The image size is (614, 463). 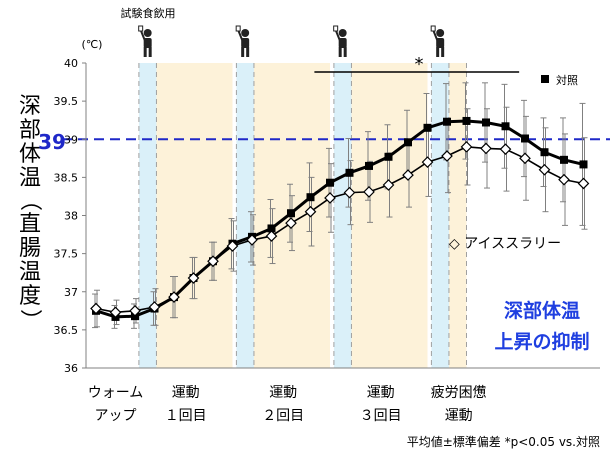 What do you see at coordinates (71, 368) in the screenshot?
I see `y-tick-label: 36` at bounding box center [71, 368].